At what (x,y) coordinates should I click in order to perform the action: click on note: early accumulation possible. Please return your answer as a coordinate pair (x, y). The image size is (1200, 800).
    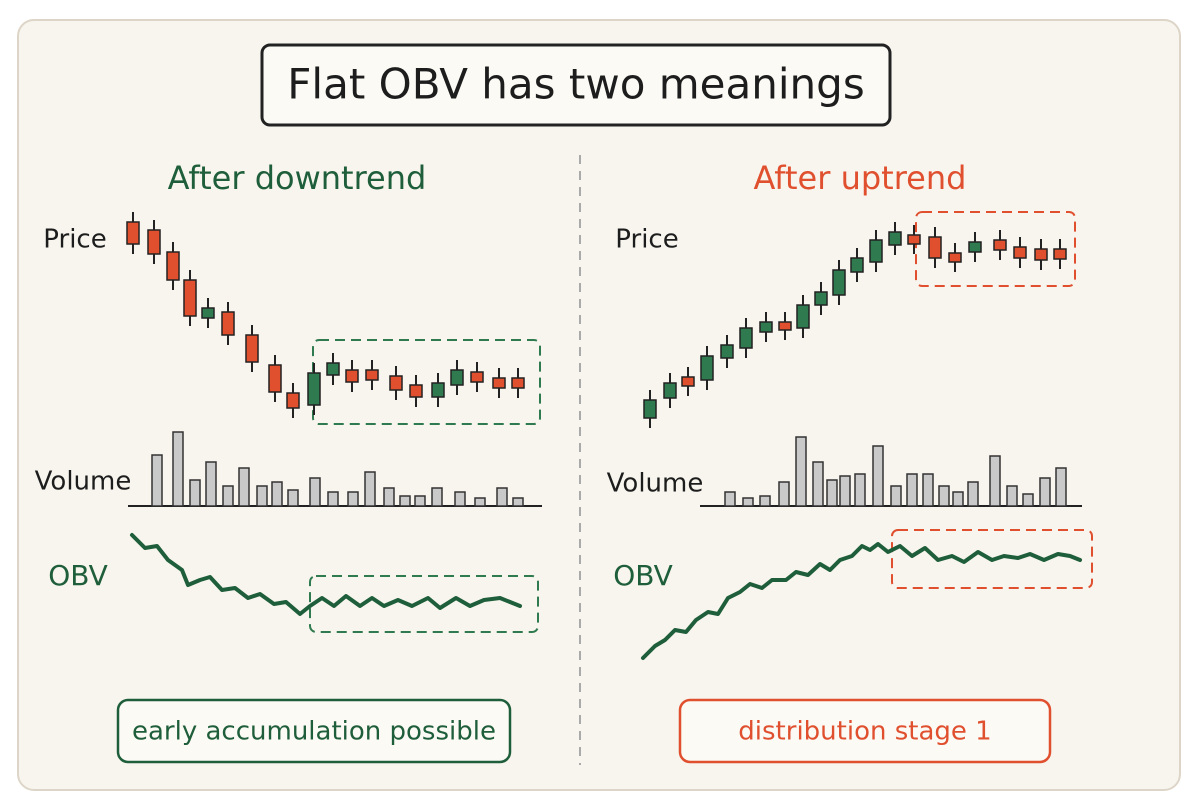
    Looking at the image, I should click on (314, 732).